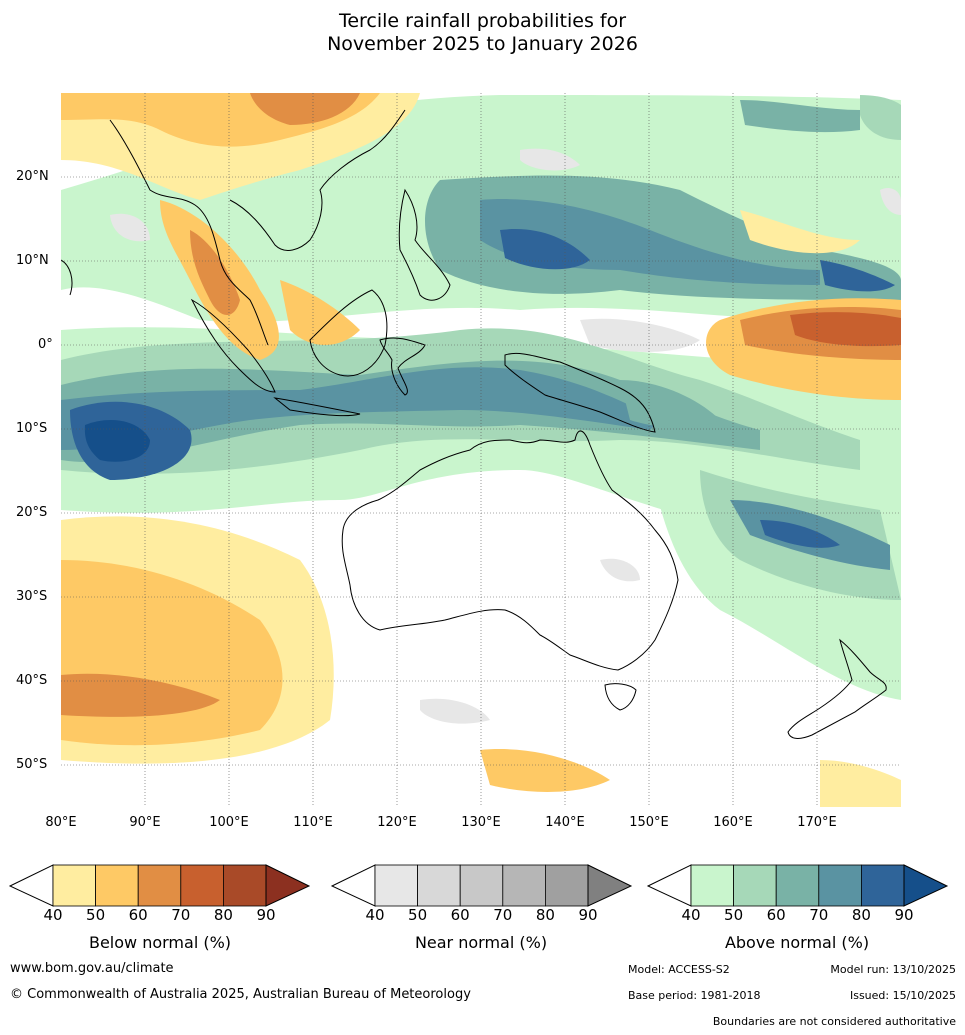  What do you see at coordinates (32, 680) in the screenshot?
I see `lat-label-40s: 40°S` at bounding box center [32, 680].